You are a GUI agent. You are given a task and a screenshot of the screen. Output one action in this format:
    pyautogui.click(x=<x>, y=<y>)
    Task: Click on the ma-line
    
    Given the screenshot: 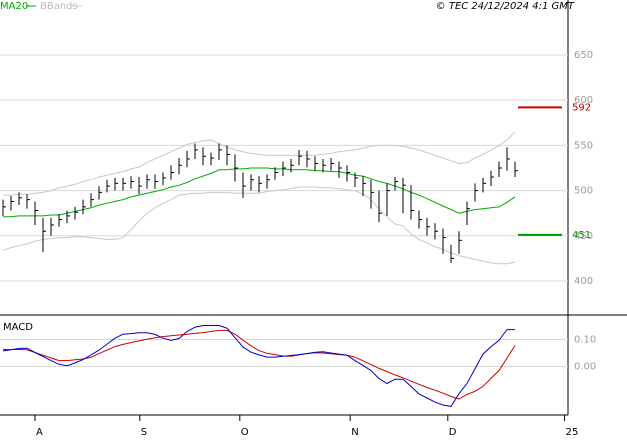 What is the action you would take?
    pyautogui.click(x=259, y=192)
    